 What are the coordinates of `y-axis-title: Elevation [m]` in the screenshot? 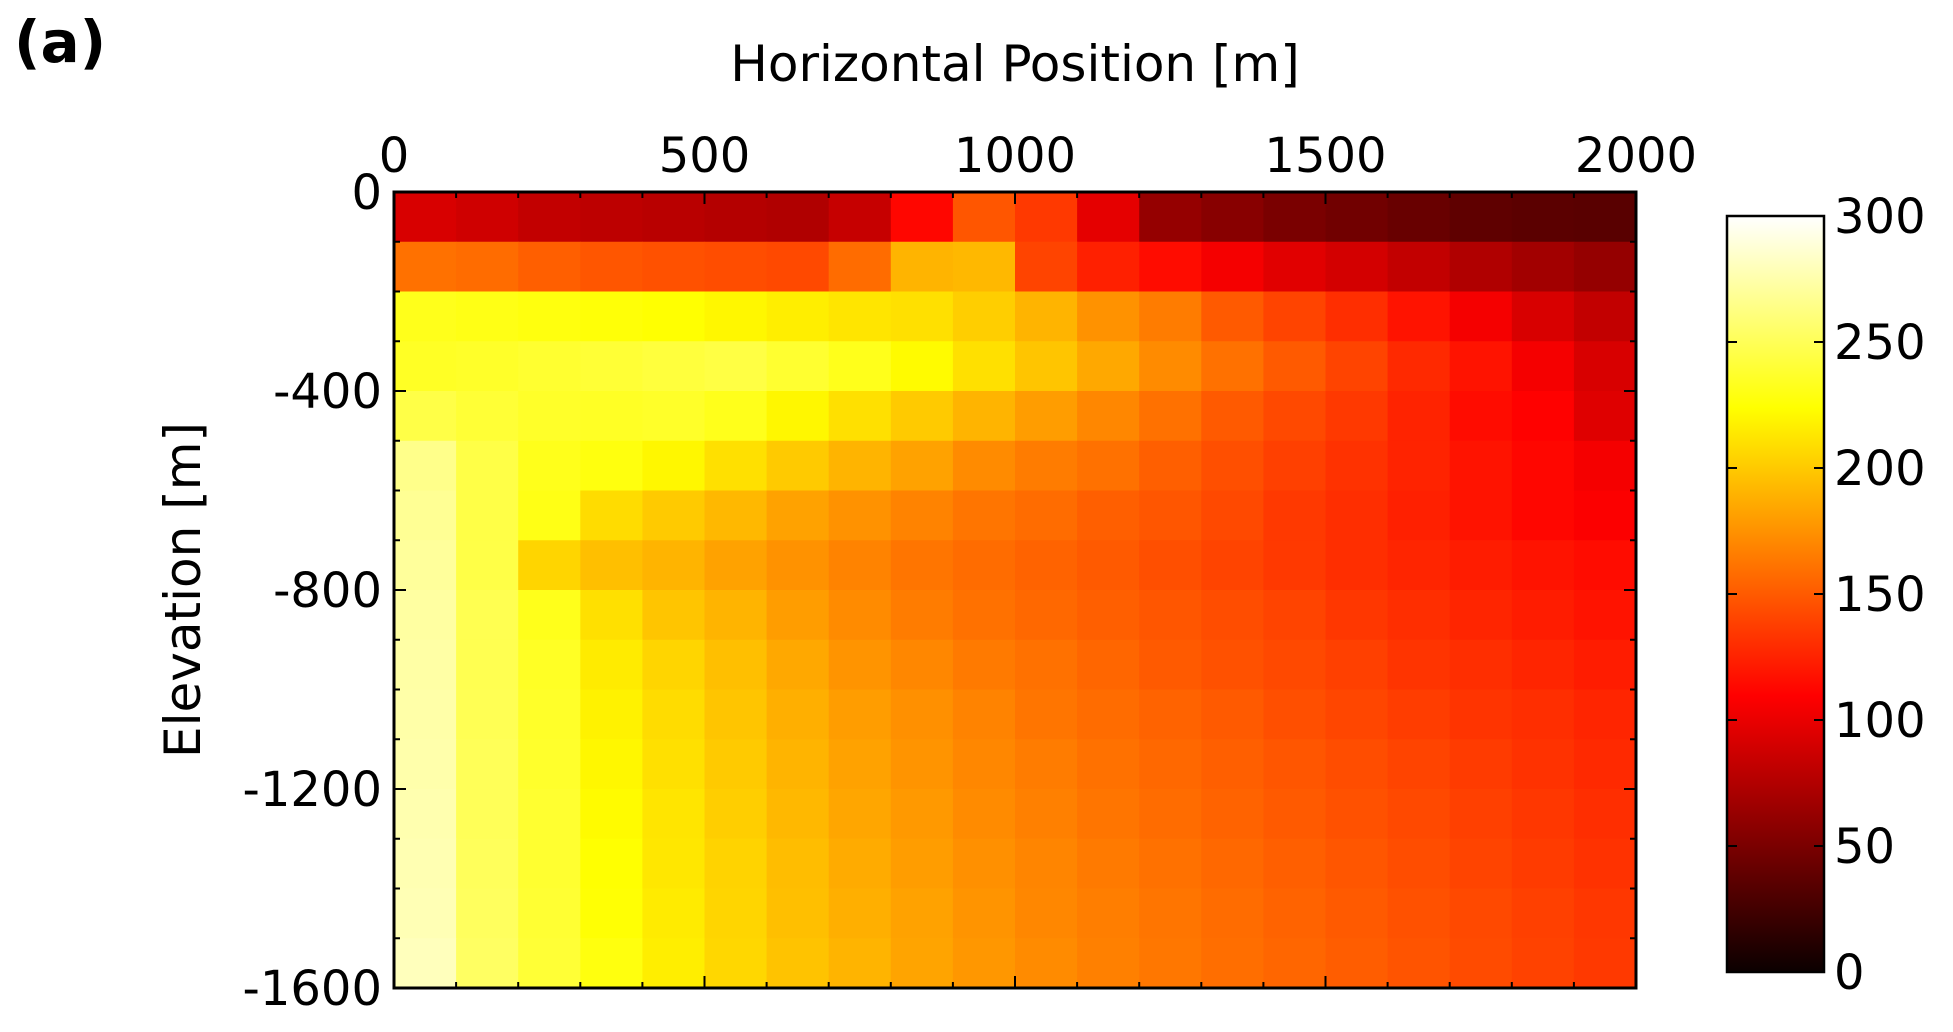 It's located at (183, 590).